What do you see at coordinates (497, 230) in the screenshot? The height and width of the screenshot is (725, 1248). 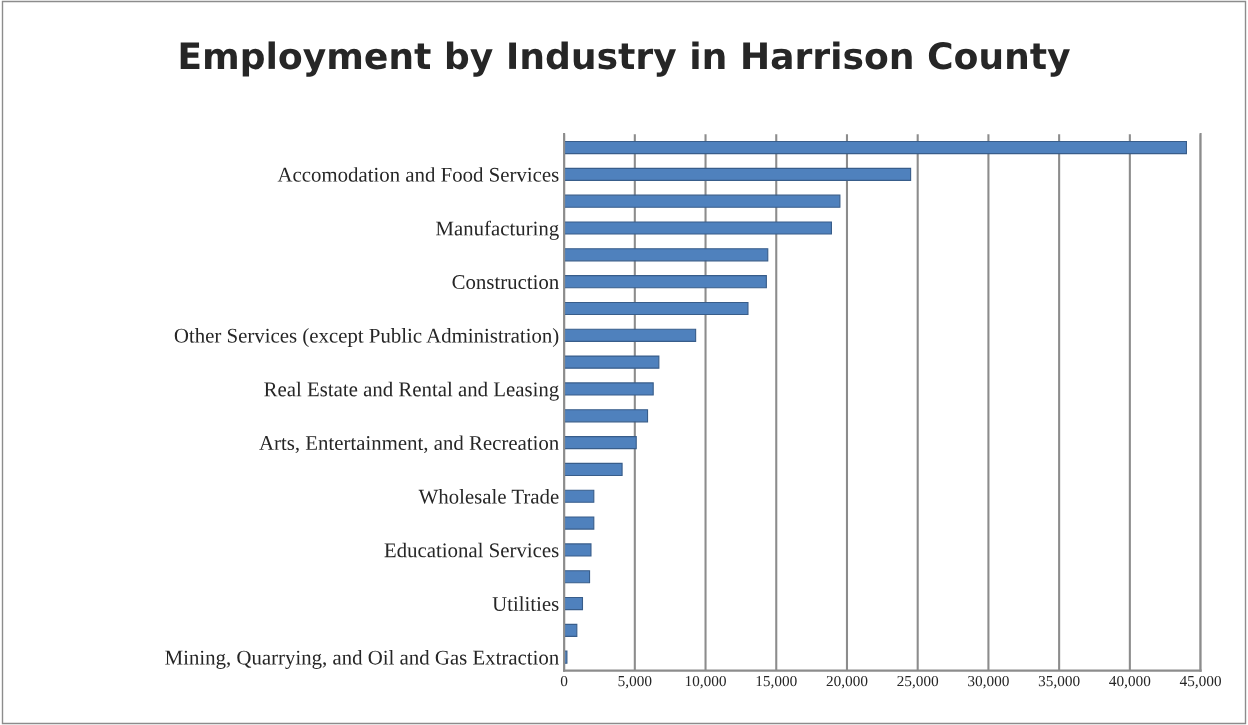 I see `y-tick-label: Manufacturing` at bounding box center [497, 230].